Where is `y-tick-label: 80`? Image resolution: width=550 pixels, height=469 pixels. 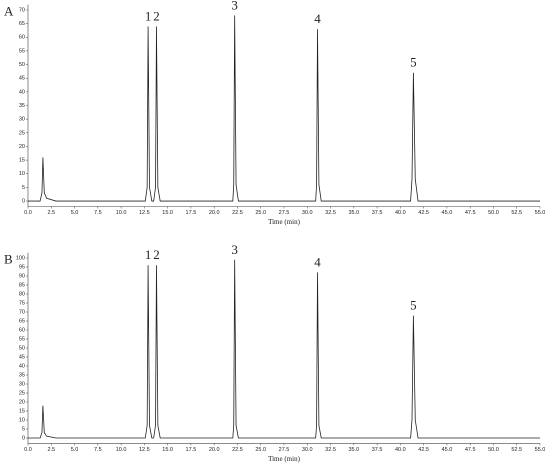
y-tick-label: 80 is located at coordinates (22, 294).